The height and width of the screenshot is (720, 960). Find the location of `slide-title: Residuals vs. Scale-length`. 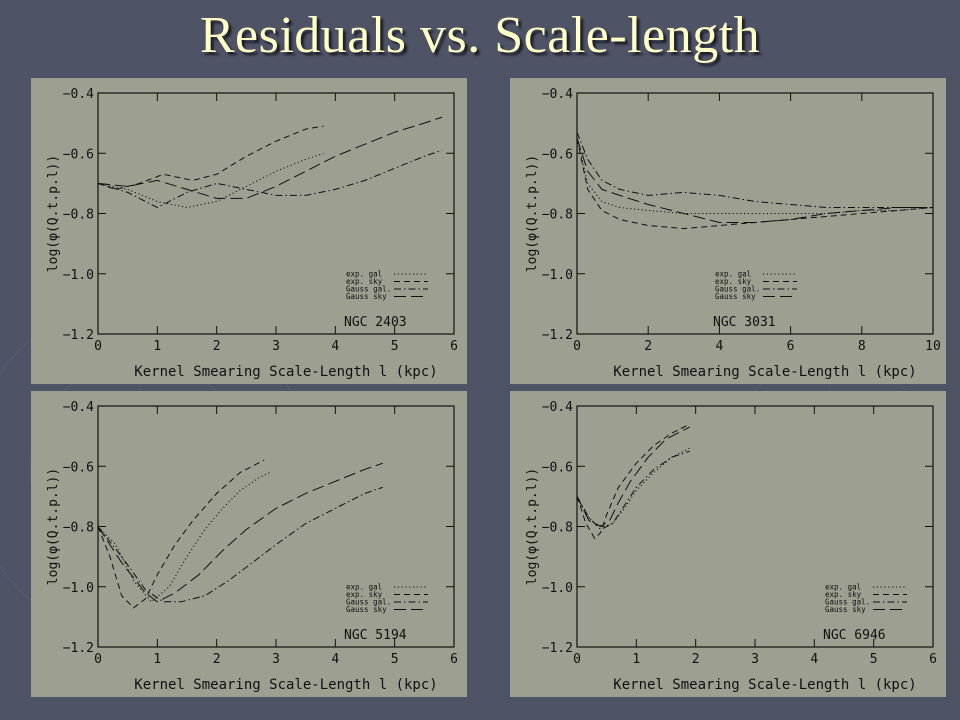

slide-title: Residuals vs. Scale-length is located at coordinates (480, 35).